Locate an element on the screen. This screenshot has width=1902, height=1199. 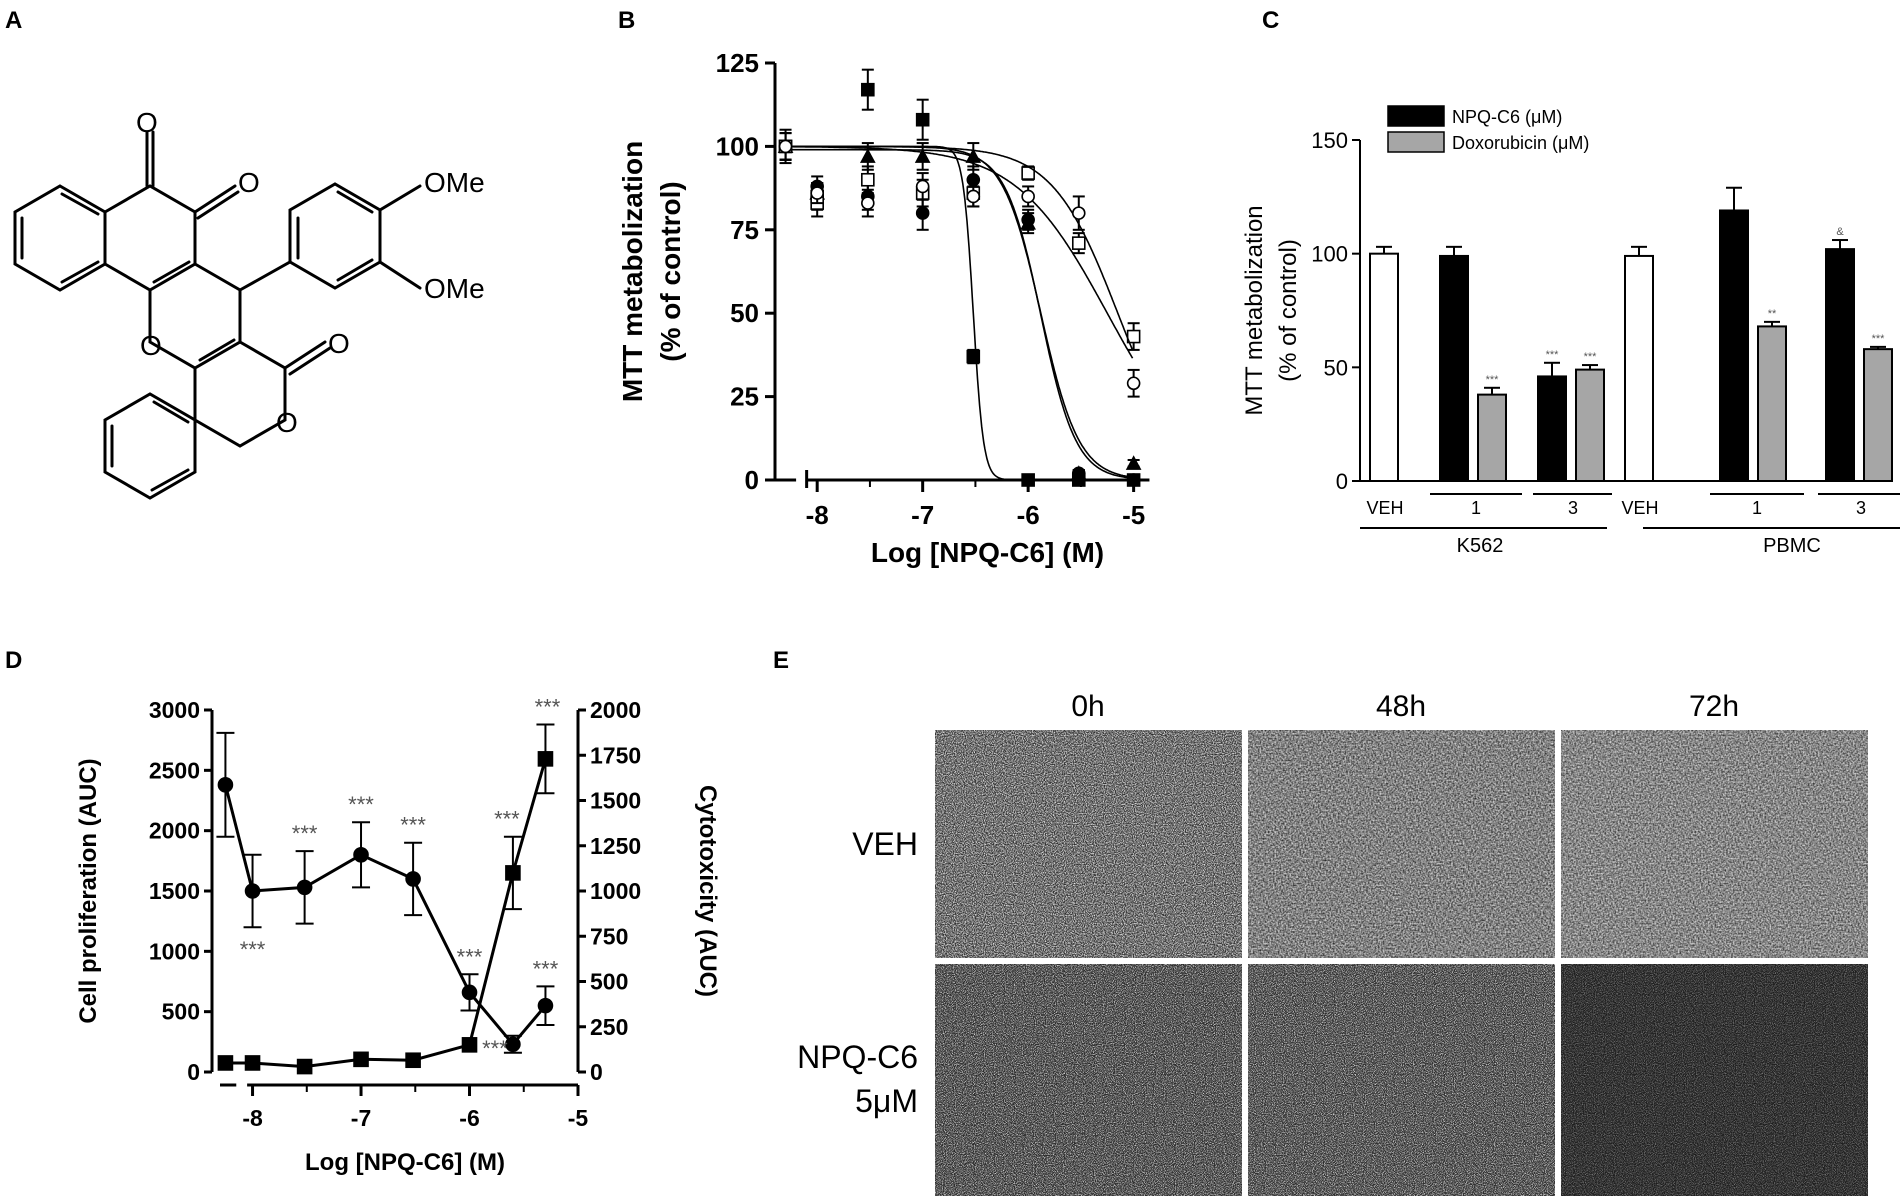
cell-label: PBMC is located at coordinates (1792, 546).